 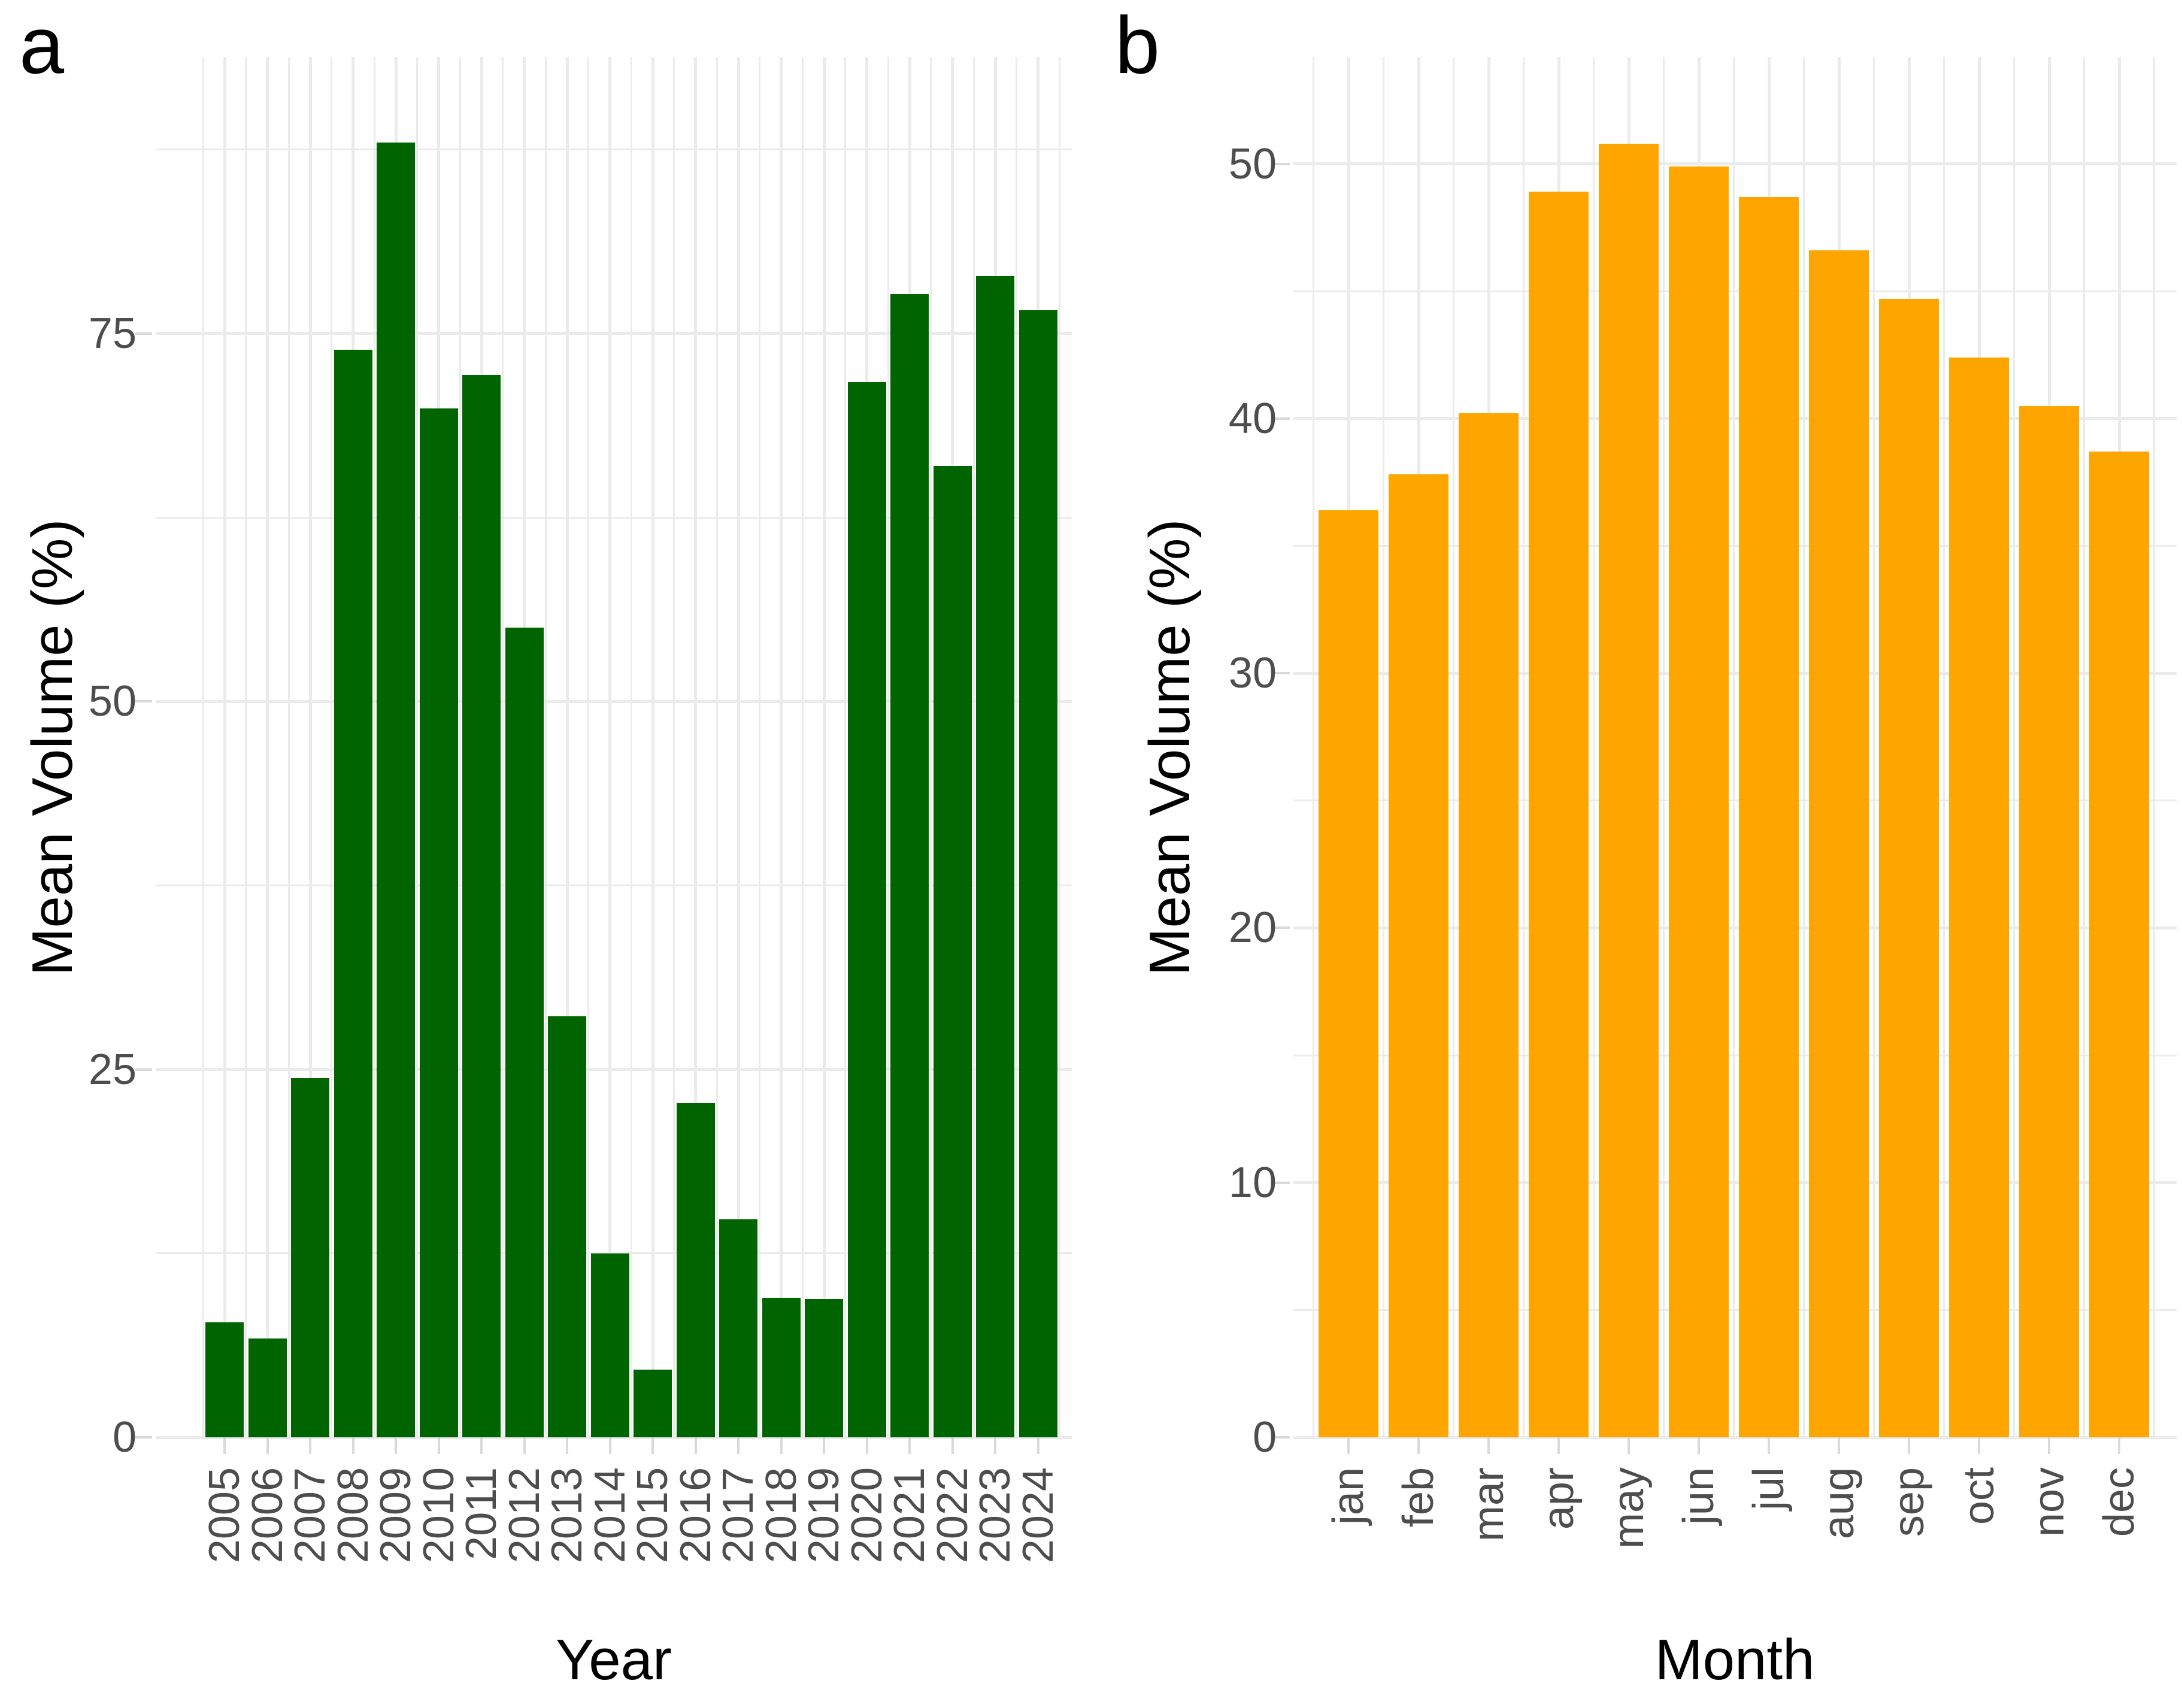 I want to click on x-axis-tick-label: nov, so click(x=2049, y=1502).